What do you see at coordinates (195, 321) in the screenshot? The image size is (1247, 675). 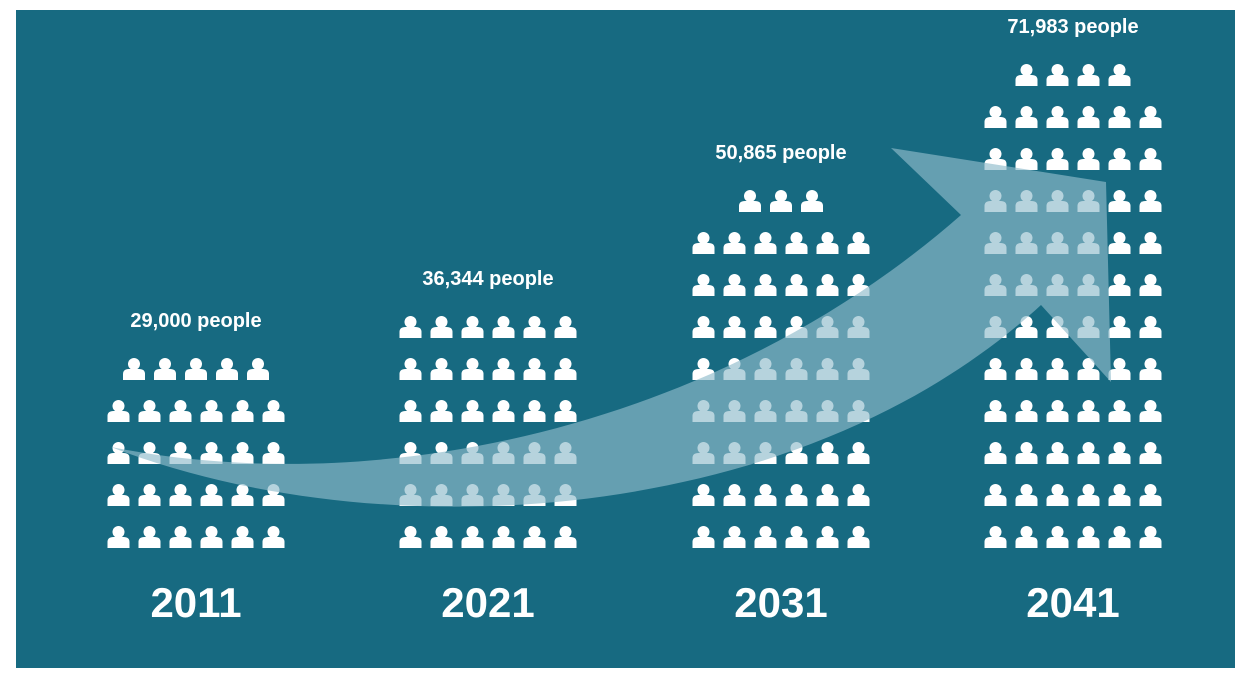 I see `value-label-2011: 29,000 people` at bounding box center [195, 321].